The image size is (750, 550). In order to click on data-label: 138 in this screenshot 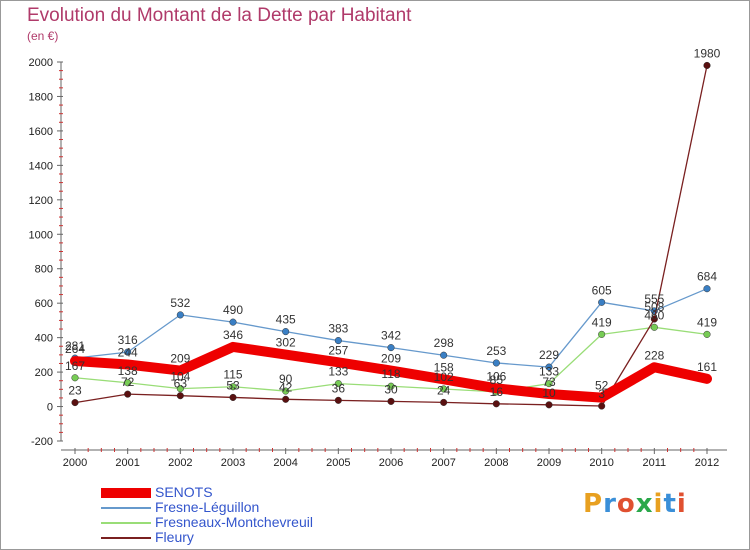, I will do `click(128, 371)`.